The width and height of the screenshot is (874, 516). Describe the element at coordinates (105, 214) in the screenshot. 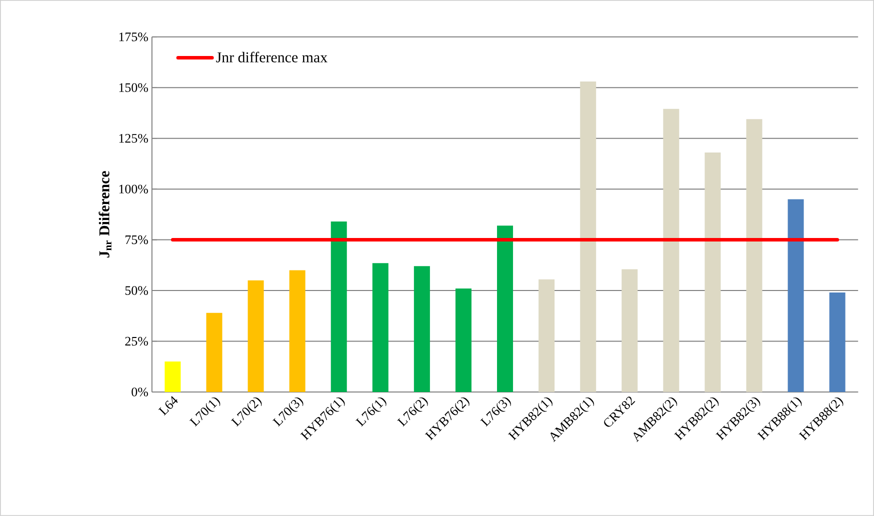

I see `y-axis-title: J$_{nr}$ Diiference` at that location.